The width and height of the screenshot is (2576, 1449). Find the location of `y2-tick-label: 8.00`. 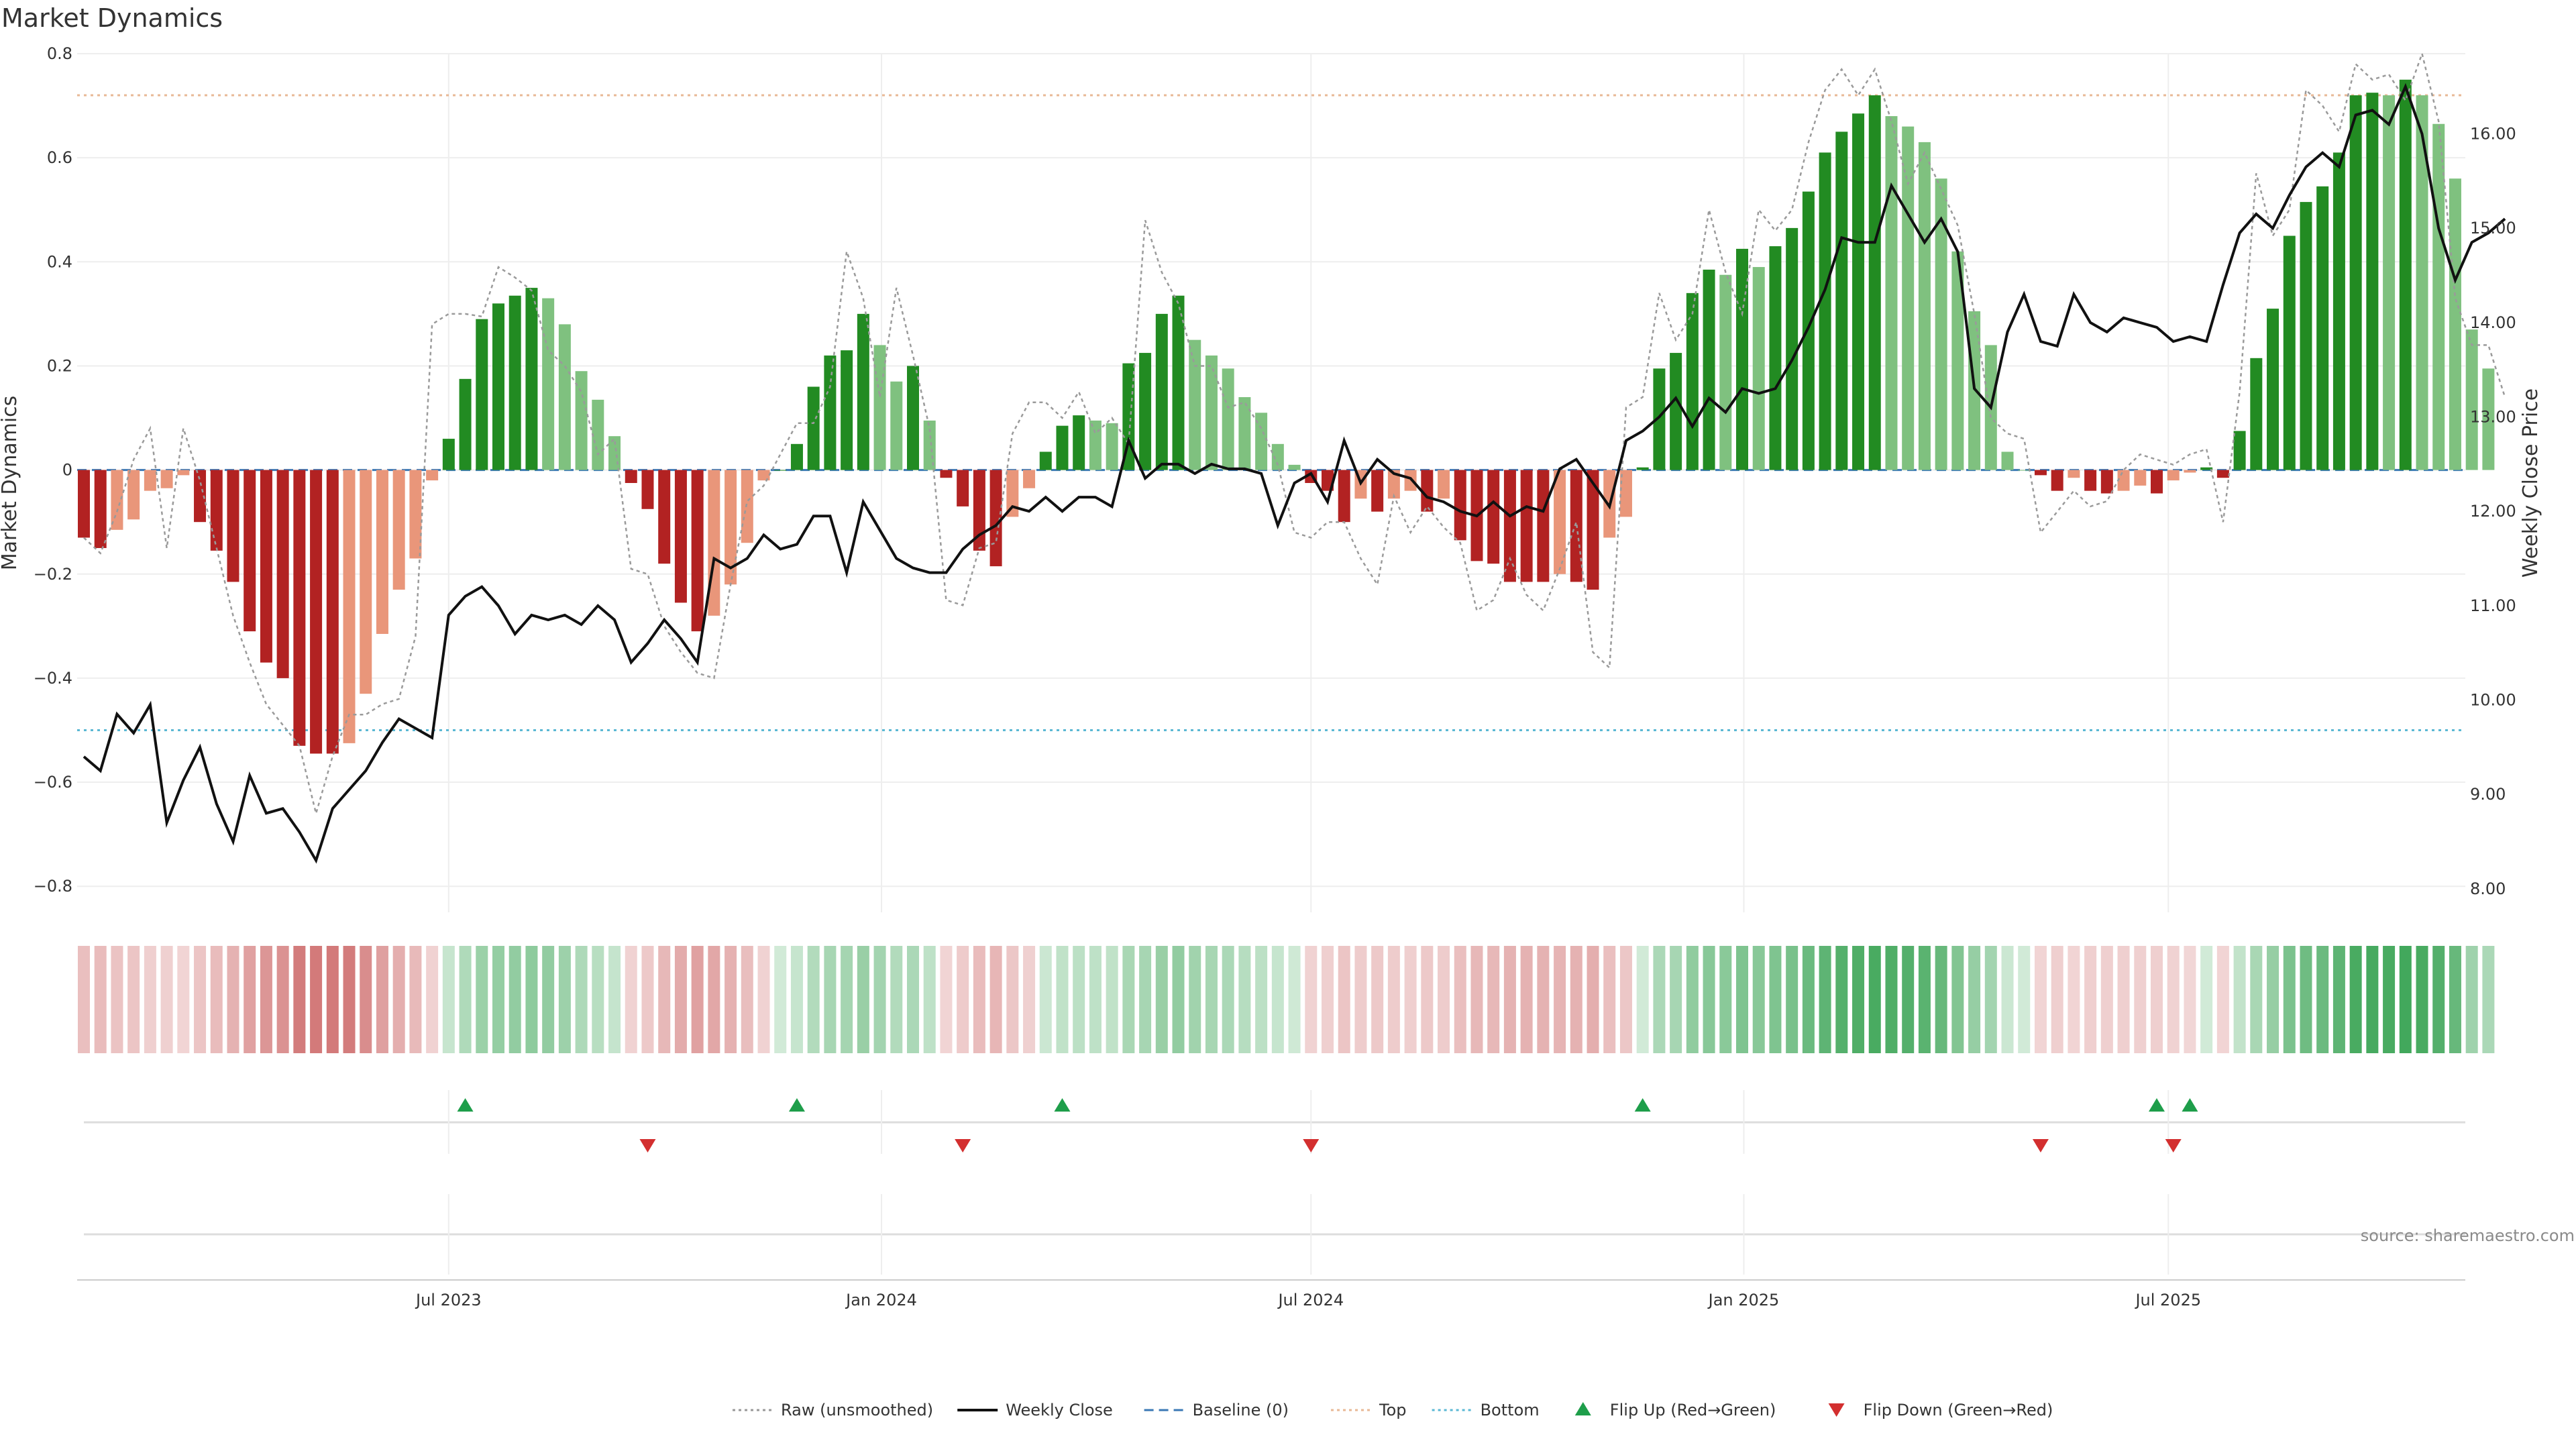

y2-tick-label: 8.00 is located at coordinates (2488, 888).